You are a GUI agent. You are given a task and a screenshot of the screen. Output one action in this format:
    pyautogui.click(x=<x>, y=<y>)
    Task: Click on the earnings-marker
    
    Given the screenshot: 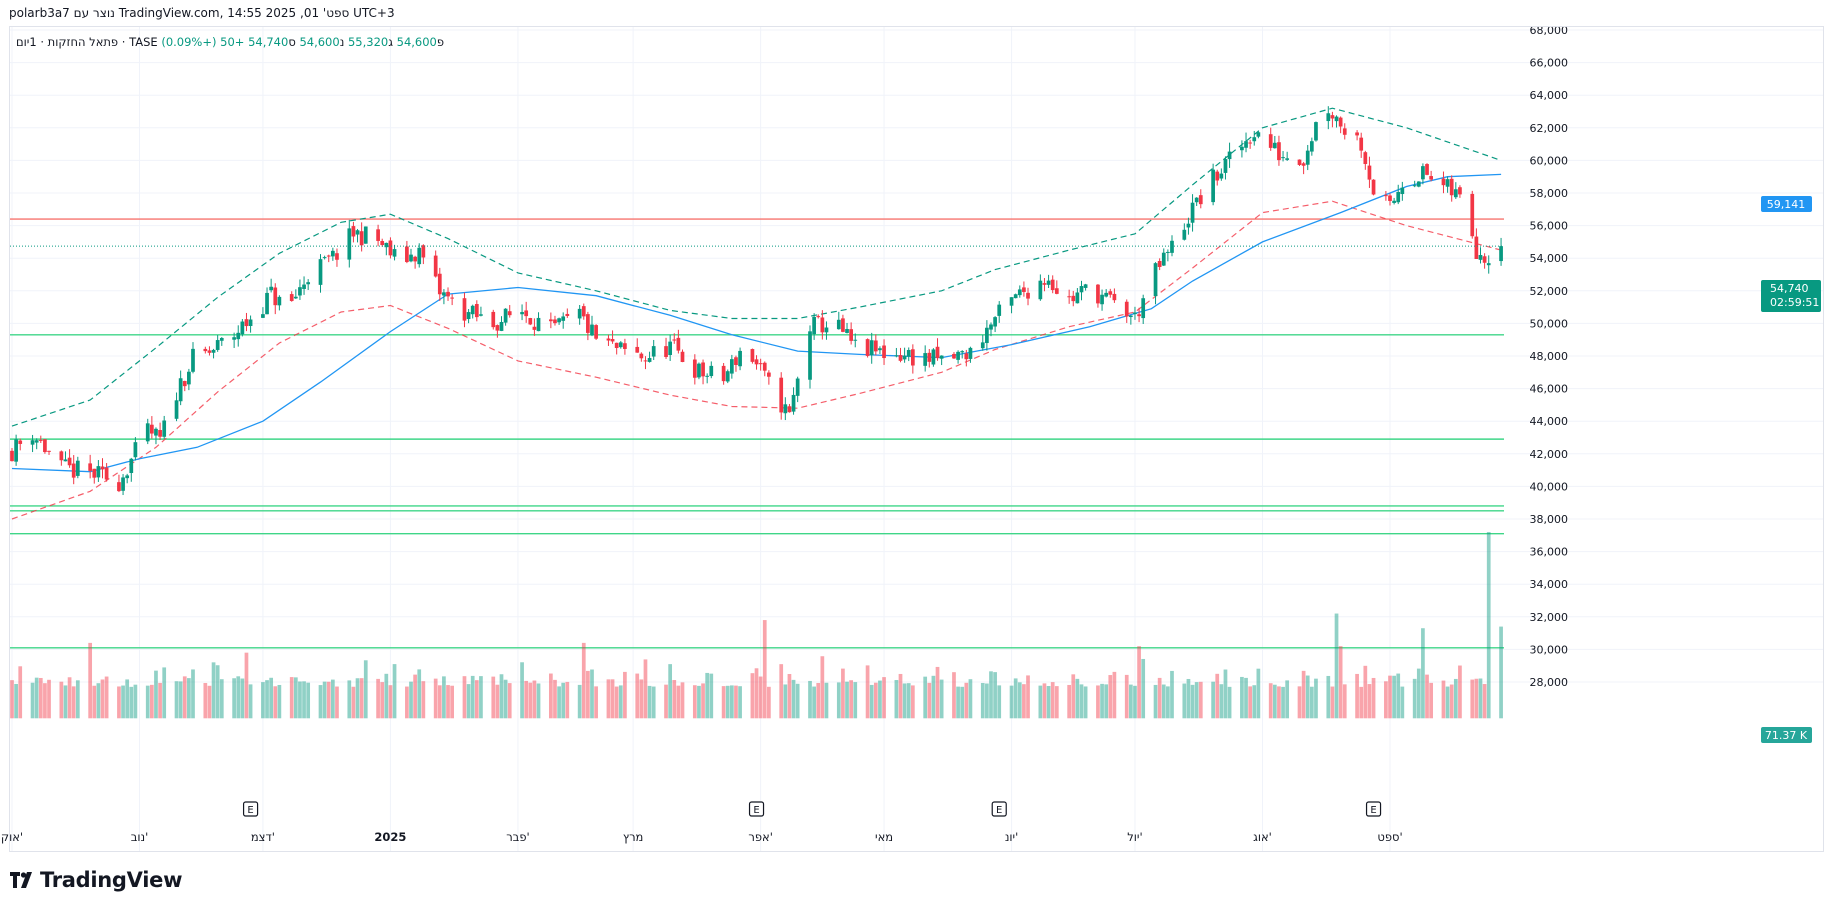 What is the action you would take?
    pyautogui.click(x=250, y=809)
    